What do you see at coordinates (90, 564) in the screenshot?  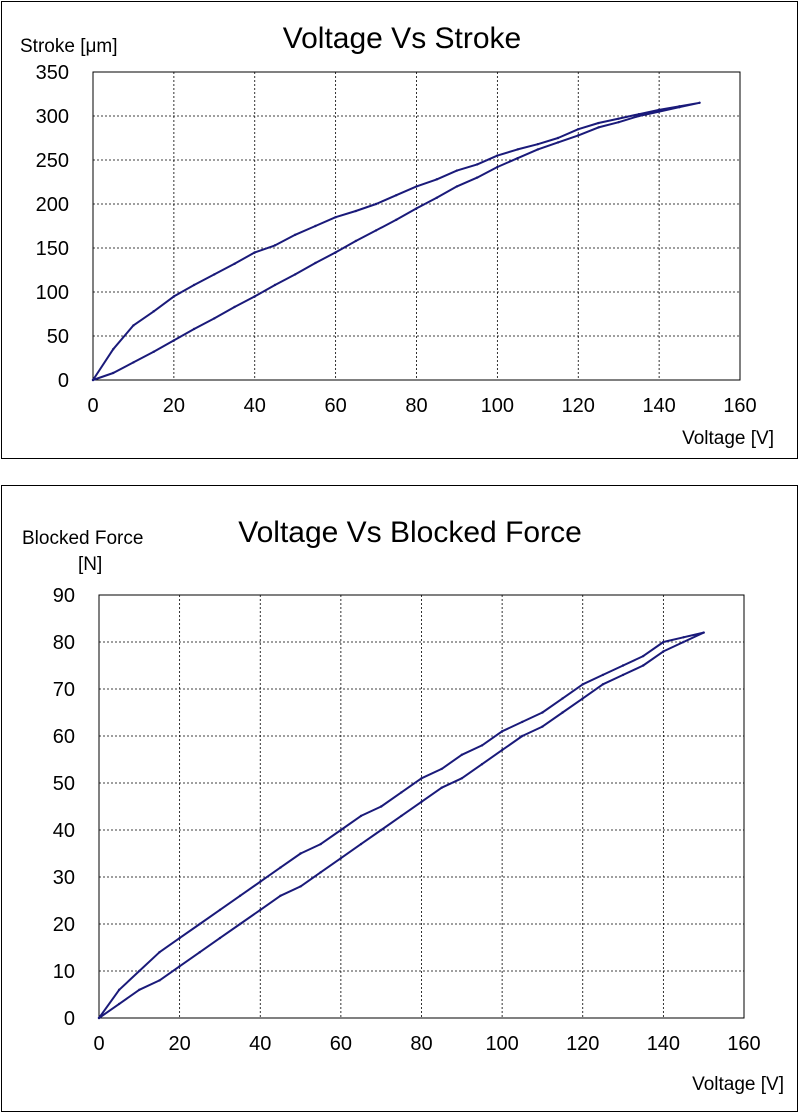 I see `y-axis-label-unit: [N]` at bounding box center [90, 564].